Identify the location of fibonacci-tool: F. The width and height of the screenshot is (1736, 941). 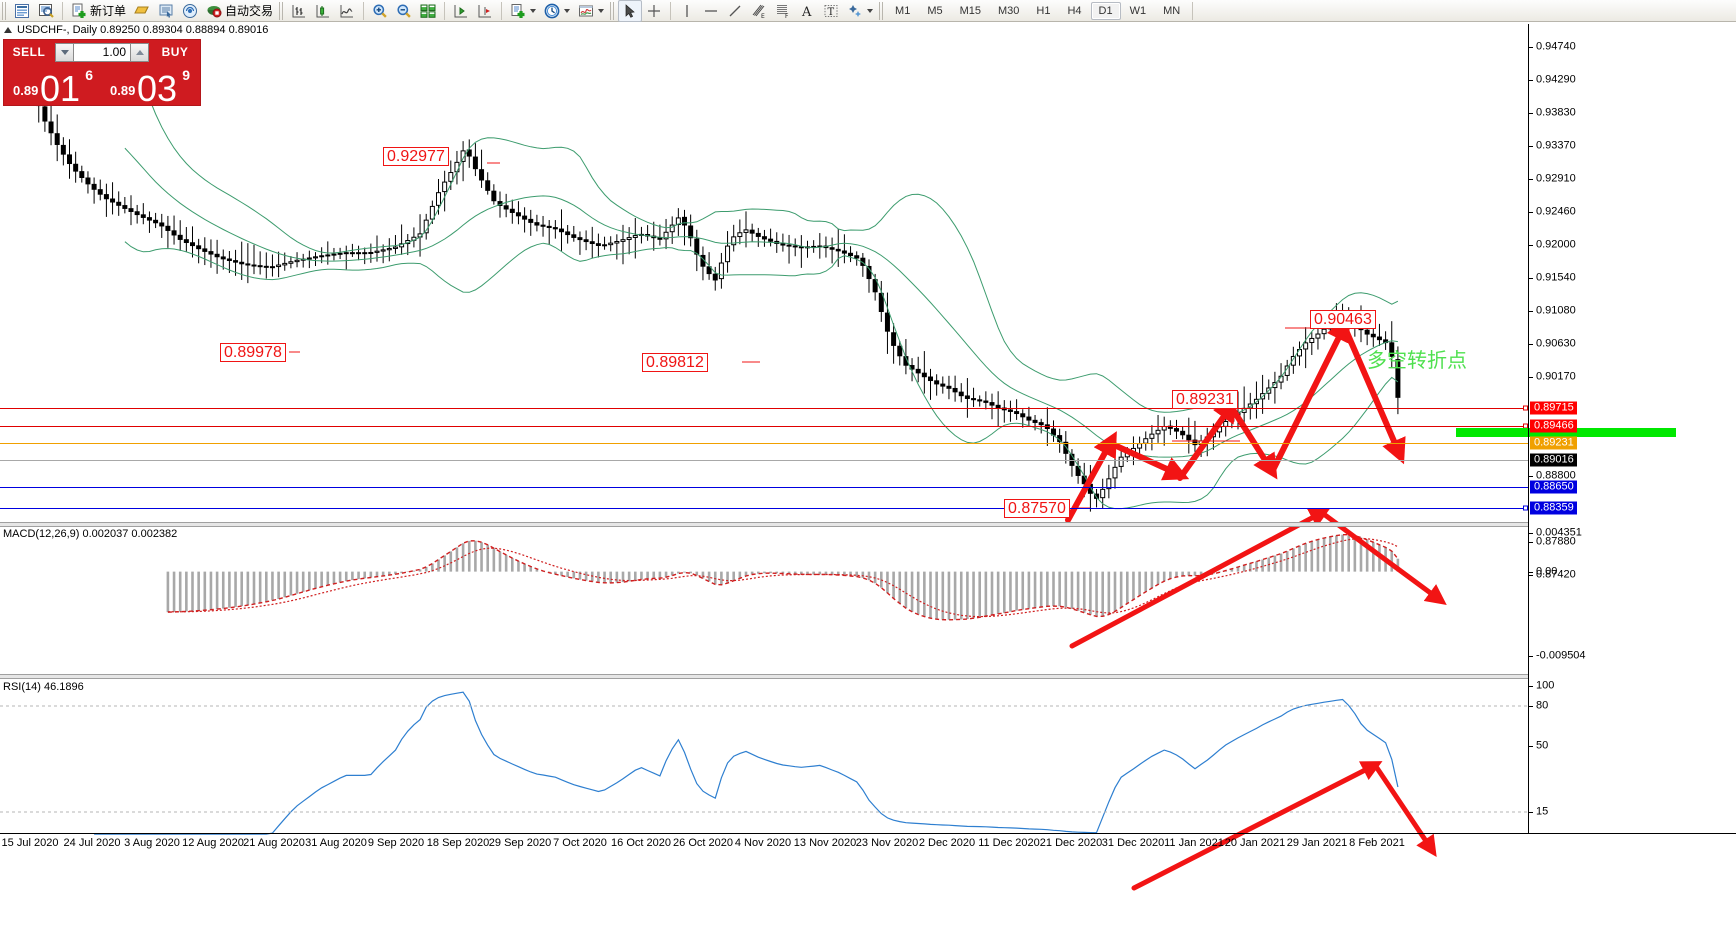
(783, 11).